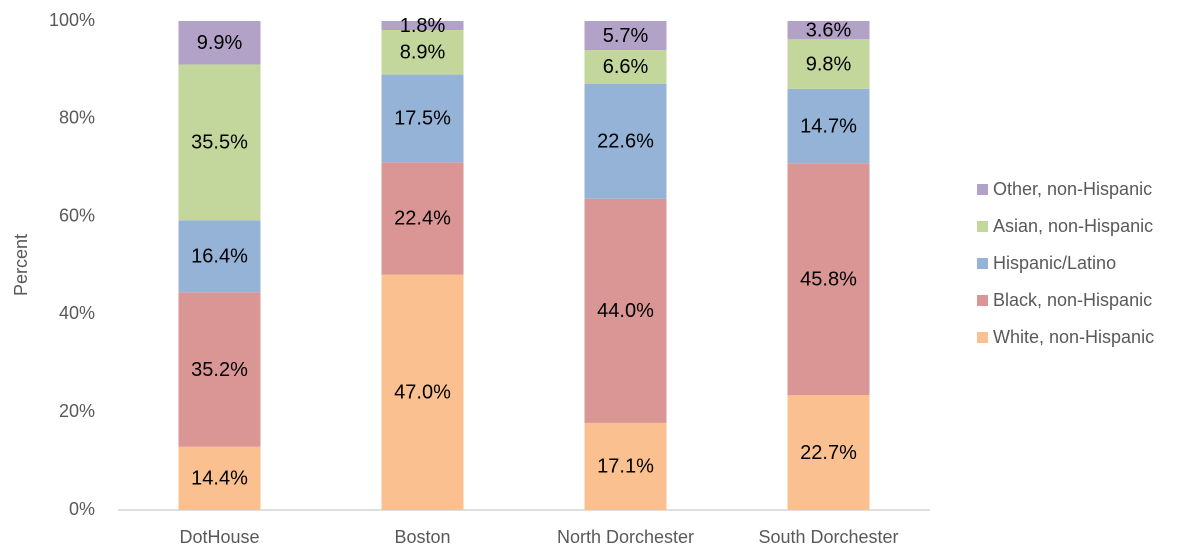 This screenshot has width=1196, height=552. I want to click on legend-label: Other, non-Hispanic, so click(1072, 189).